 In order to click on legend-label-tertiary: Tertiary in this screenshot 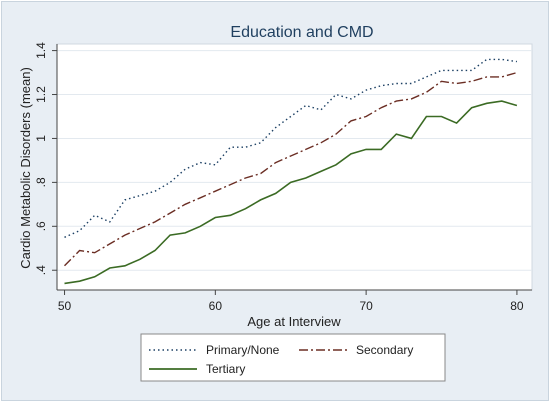, I will do `click(225, 369)`.